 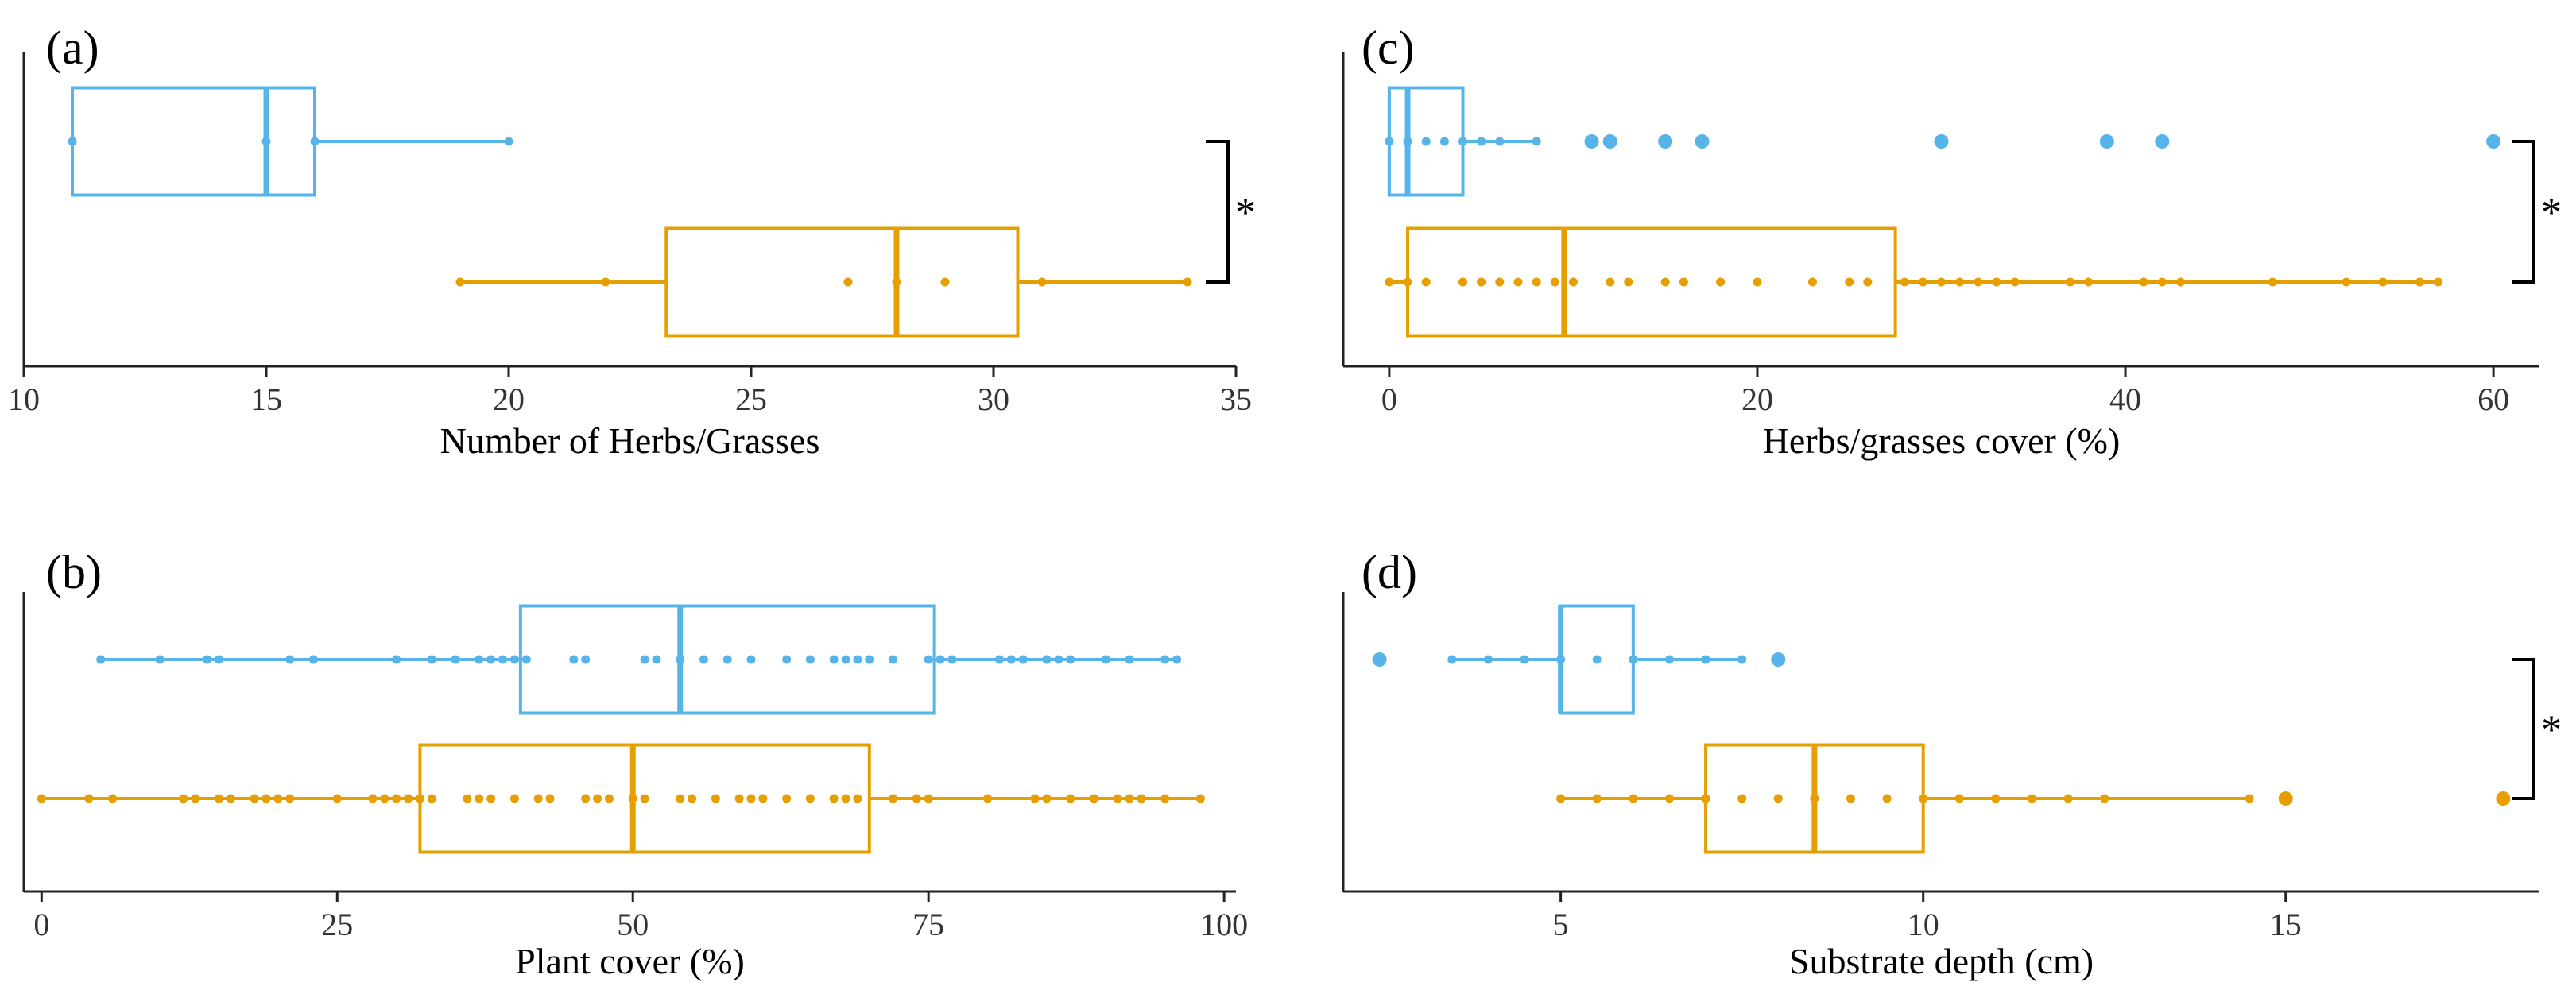 I want to click on x-tick-label: 30, so click(x=993, y=399).